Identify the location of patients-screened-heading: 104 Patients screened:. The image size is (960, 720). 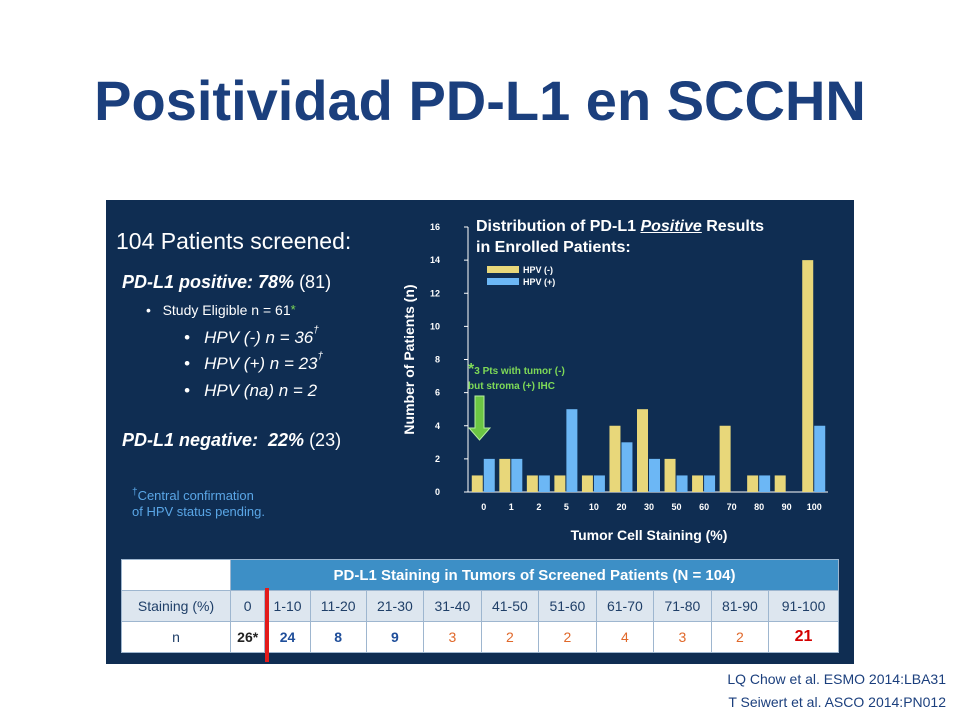
(234, 241).